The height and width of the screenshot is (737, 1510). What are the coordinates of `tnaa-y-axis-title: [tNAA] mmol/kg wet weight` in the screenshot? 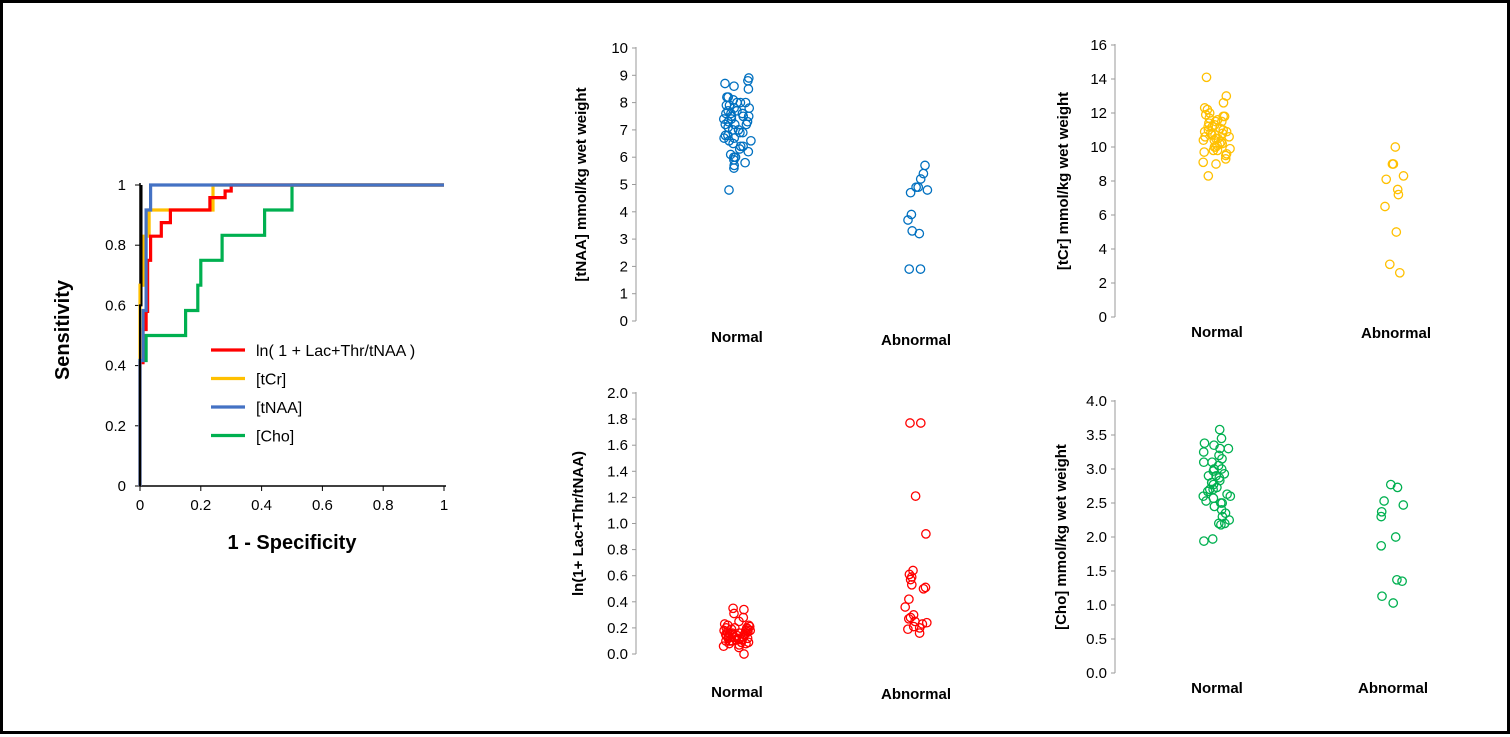 It's located at (581, 184).